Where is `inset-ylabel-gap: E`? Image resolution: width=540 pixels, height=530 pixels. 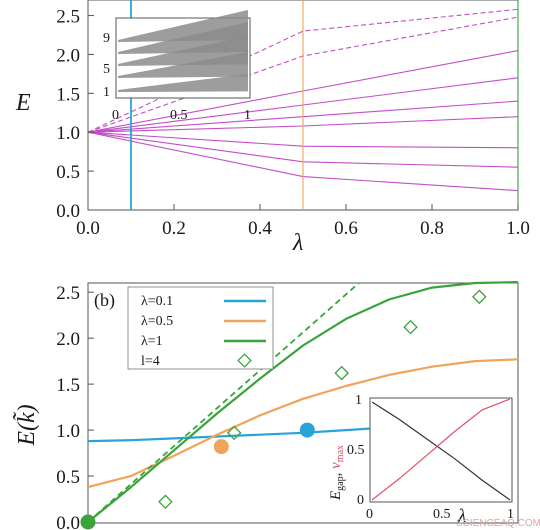
inset-ylabel-gap: E is located at coordinates (336, 496).